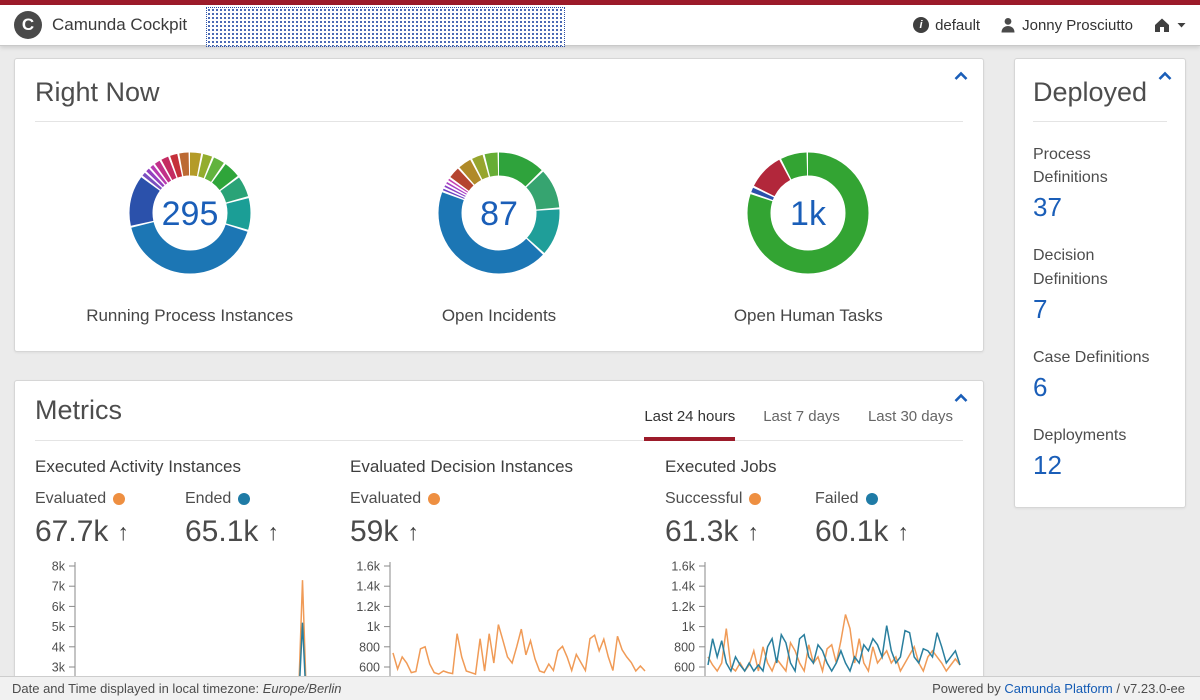 The width and height of the screenshot is (1200, 700). I want to click on activity-instances-chart: 8k 7k 6k 5k 4k 3k, so click(185, 628).